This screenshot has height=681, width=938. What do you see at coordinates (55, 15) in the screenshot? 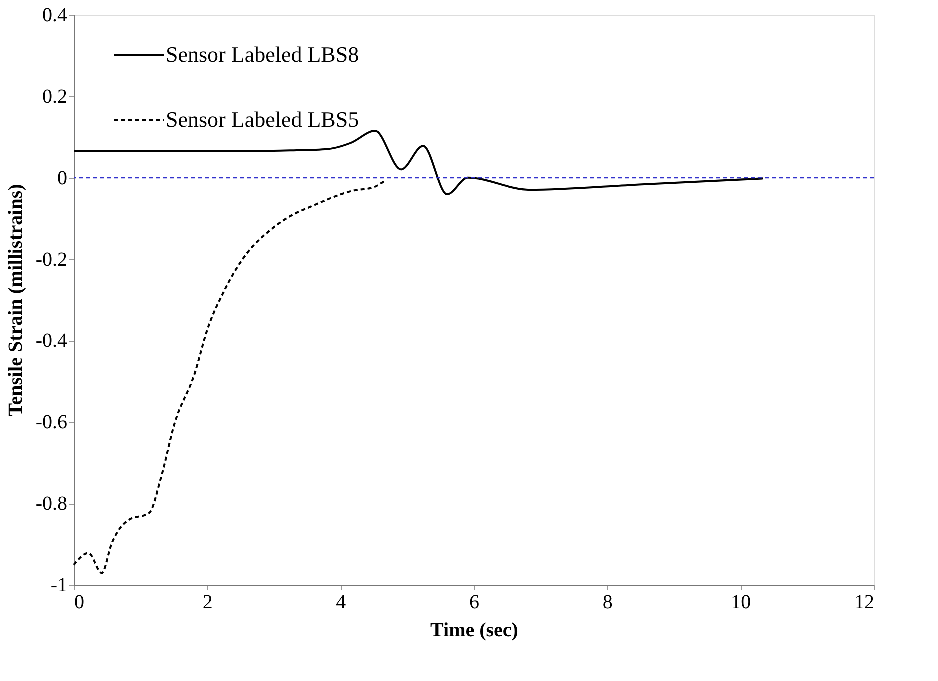
I see `y-tick-label: 0.4` at bounding box center [55, 15].